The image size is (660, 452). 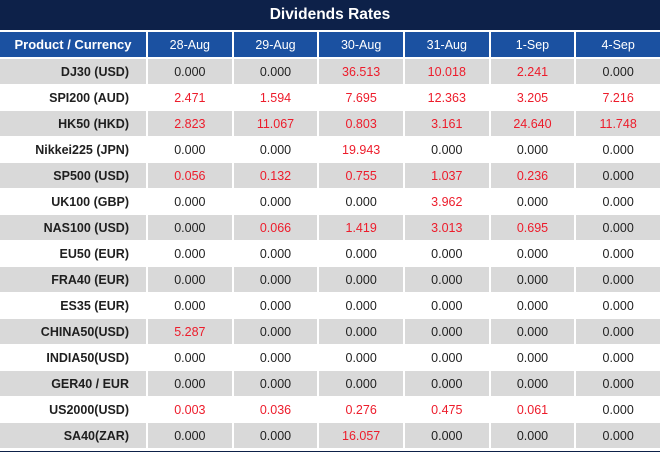 I want to click on dividend-value-cell: 0.066, so click(x=274, y=228).